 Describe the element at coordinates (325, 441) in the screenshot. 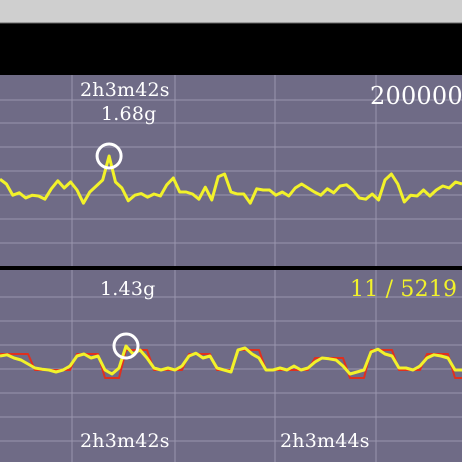

I see `bottom-time-label-2: 2h3m44s` at that location.